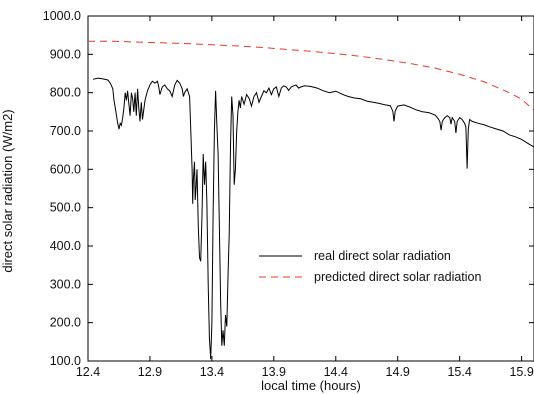 This screenshot has height=394, width=534. I want to click on x-tick-label: 13.9, so click(274, 372).